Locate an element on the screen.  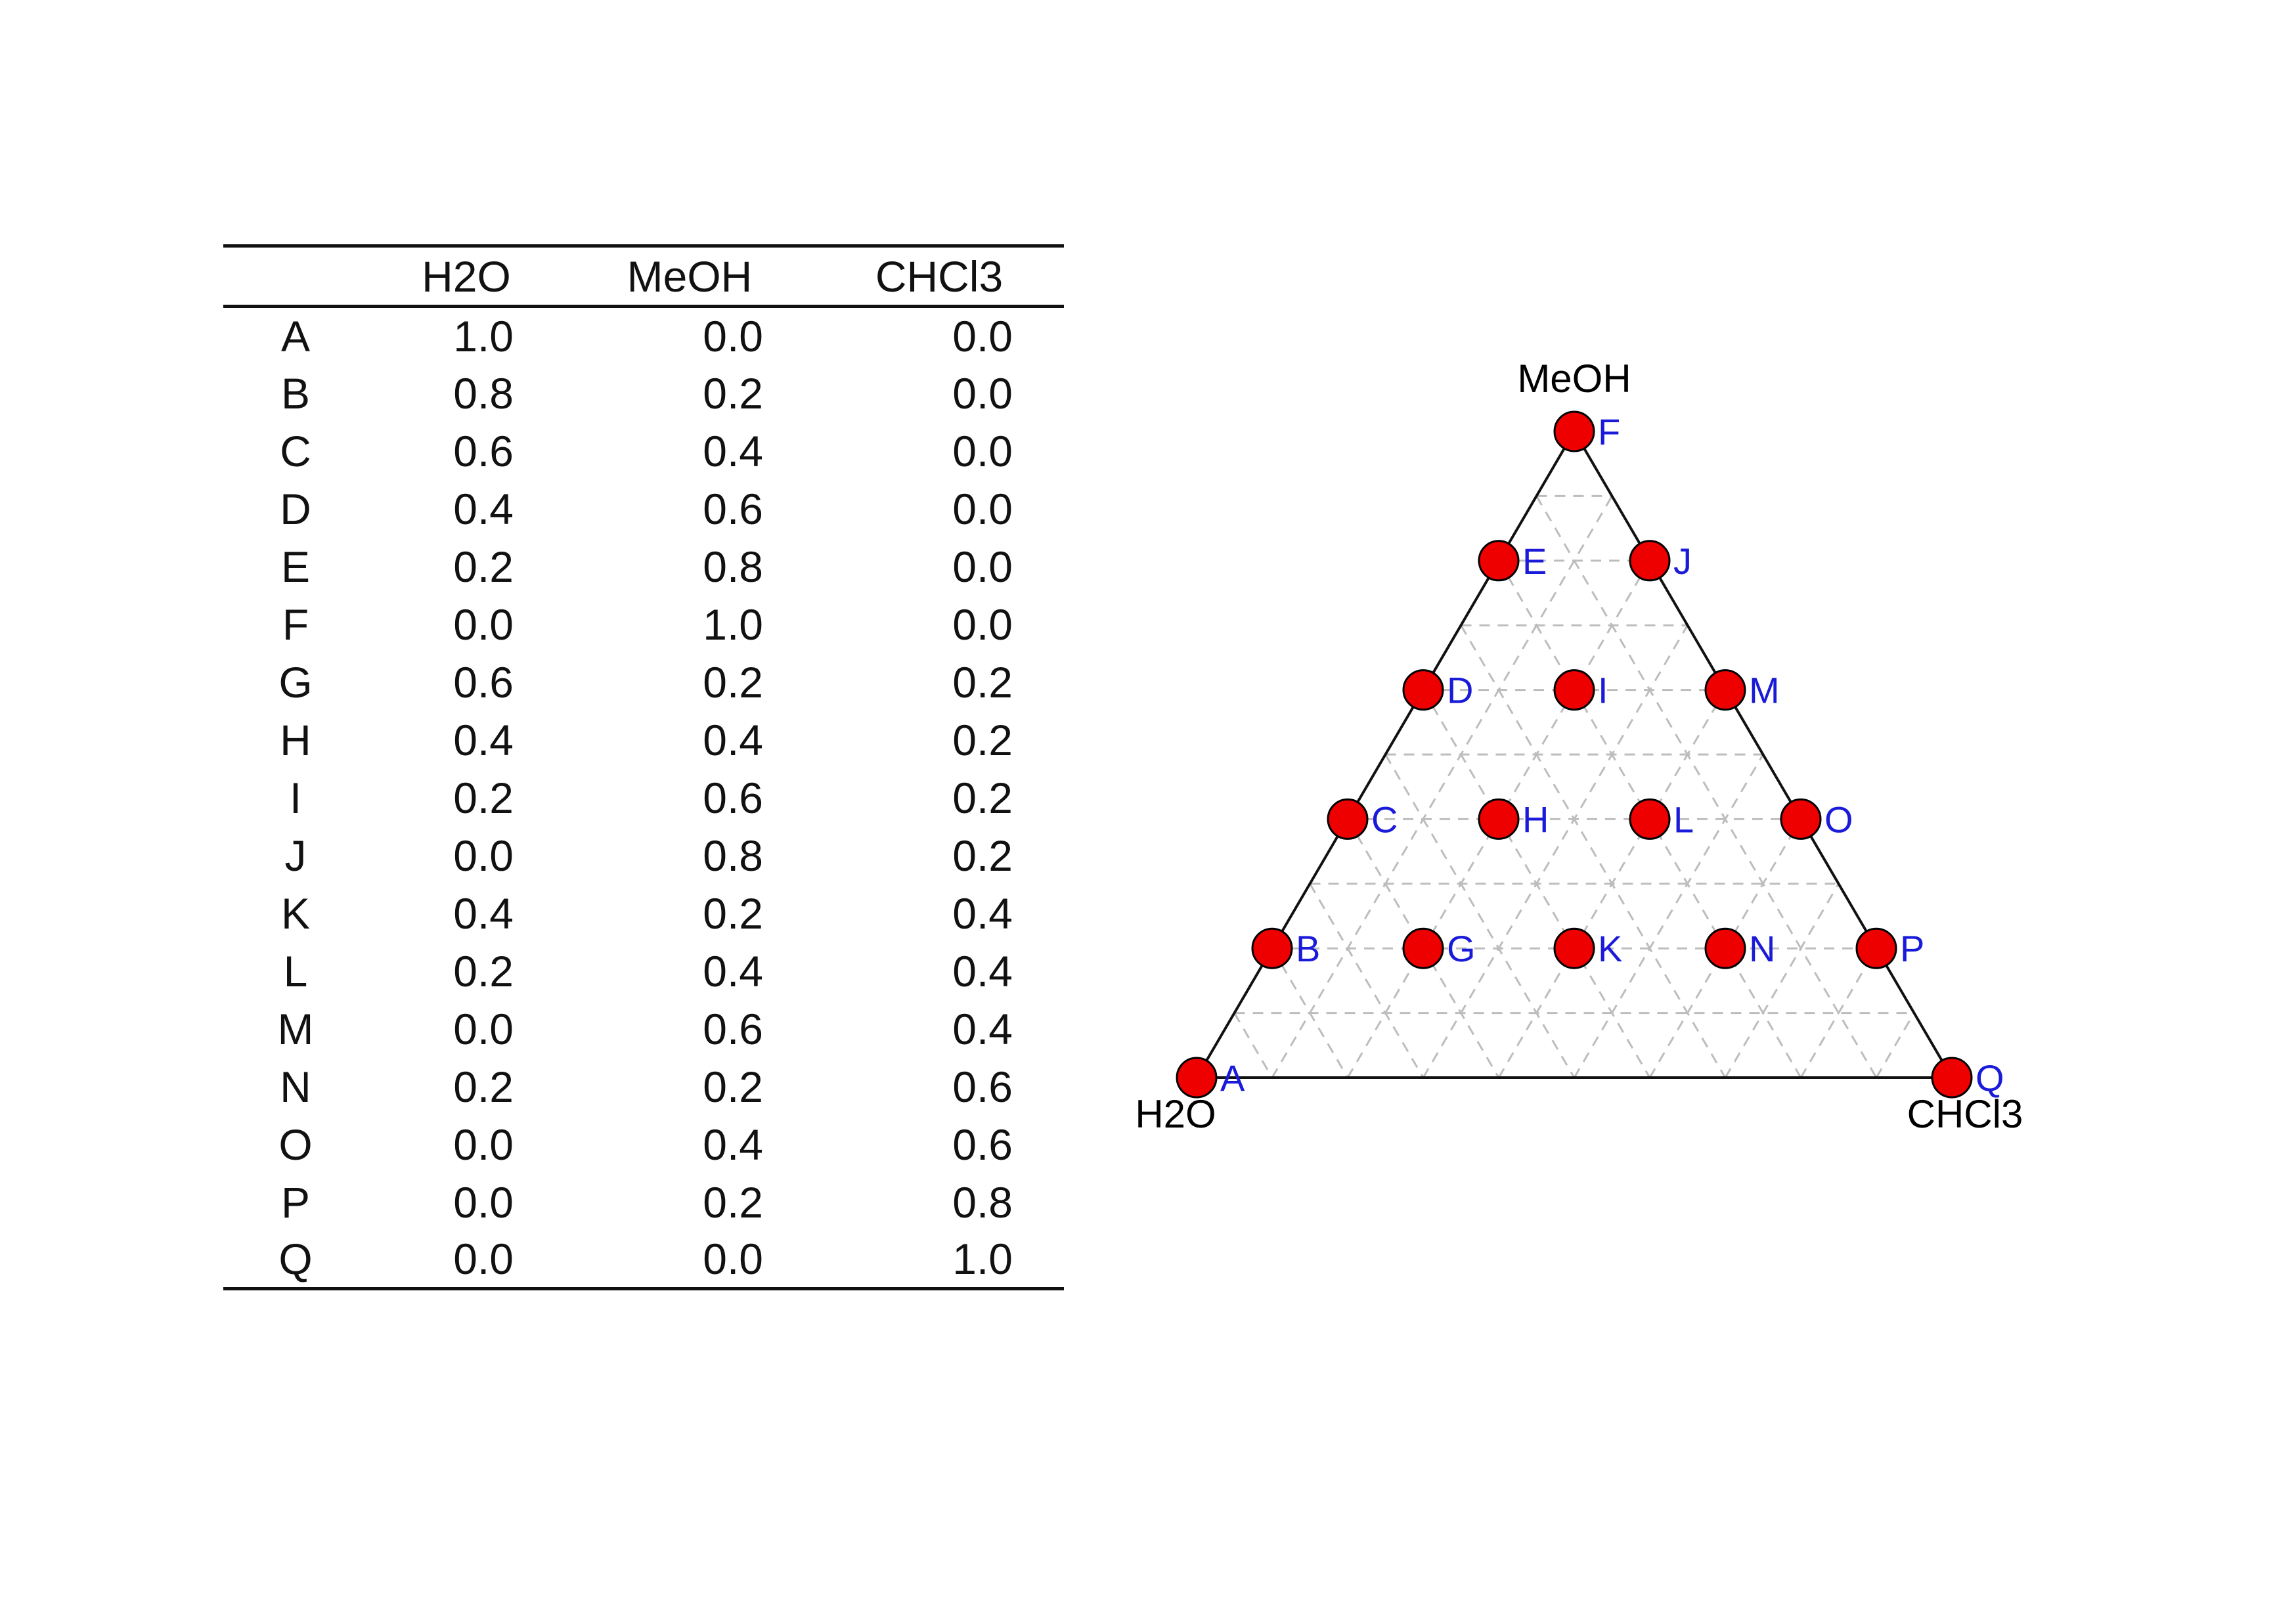
table-row: K 0.4 0.2 0.4 is located at coordinates (643, 913).